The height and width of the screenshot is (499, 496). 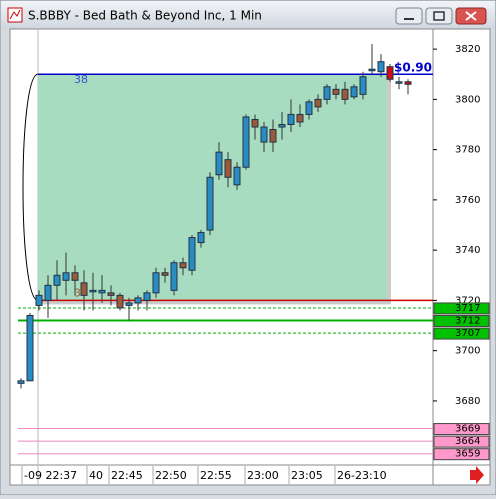 I want to click on app-icon-glyph, so click(x=15, y=14).